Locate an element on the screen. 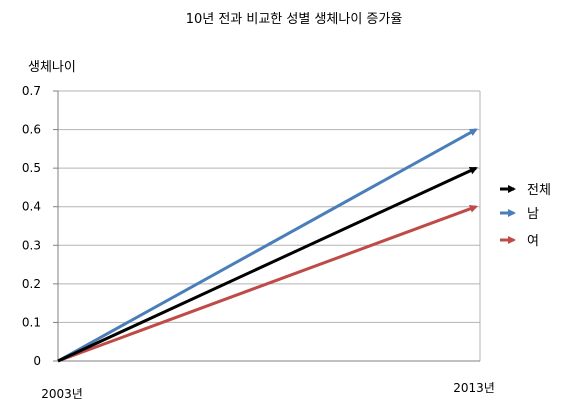  y-axis-label: 생체나이 is located at coordinates (52, 67).